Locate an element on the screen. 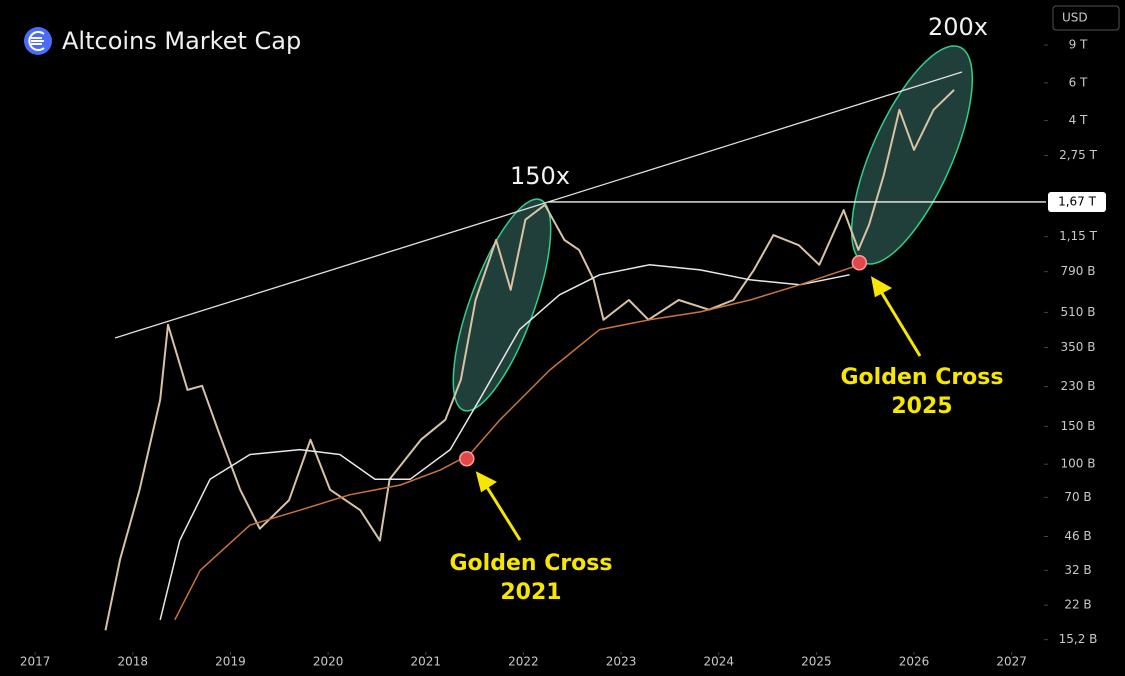 The image size is (1125, 676). y-tick-label: 230 B is located at coordinates (1078, 386).